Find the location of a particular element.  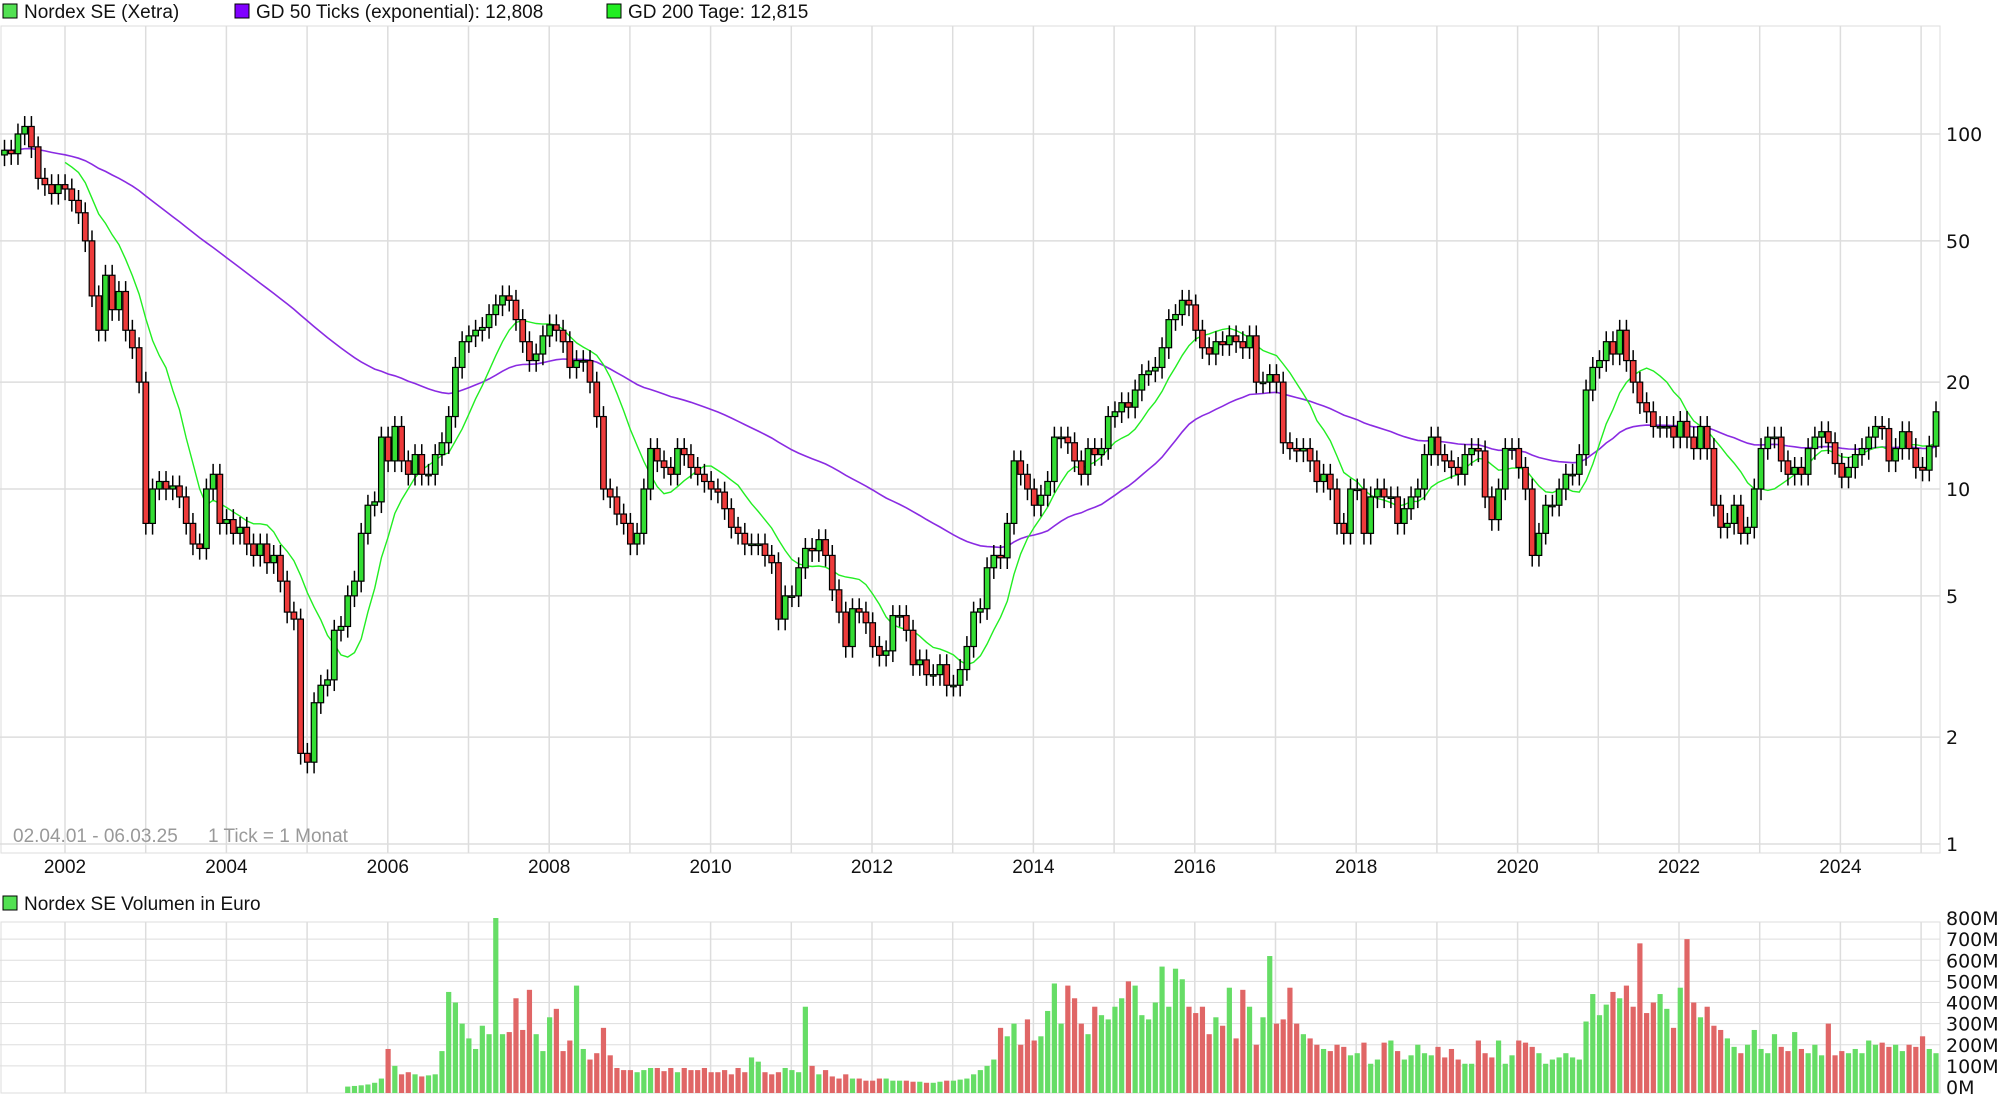

volume-tick-label: 400M is located at coordinates (1971, 1004).